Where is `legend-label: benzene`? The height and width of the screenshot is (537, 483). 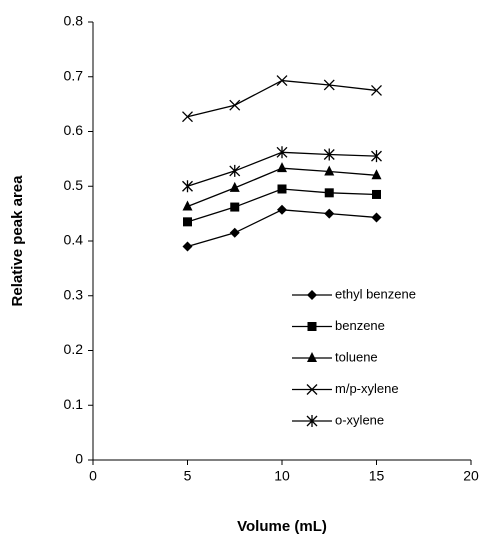
legend-label: benzene is located at coordinates (360, 325).